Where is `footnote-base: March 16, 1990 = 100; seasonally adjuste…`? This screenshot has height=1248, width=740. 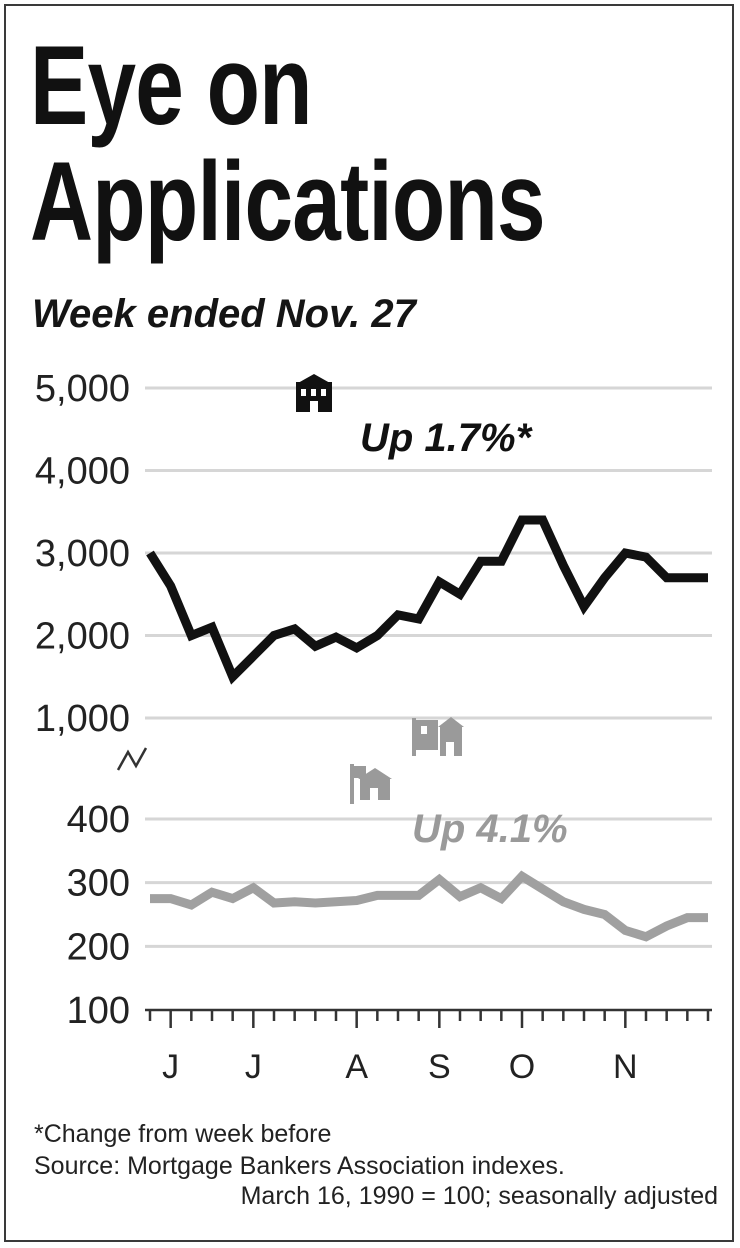 footnote-base: March 16, 1990 = 100; seasonally adjuste… is located at coordinates (479, 1196).